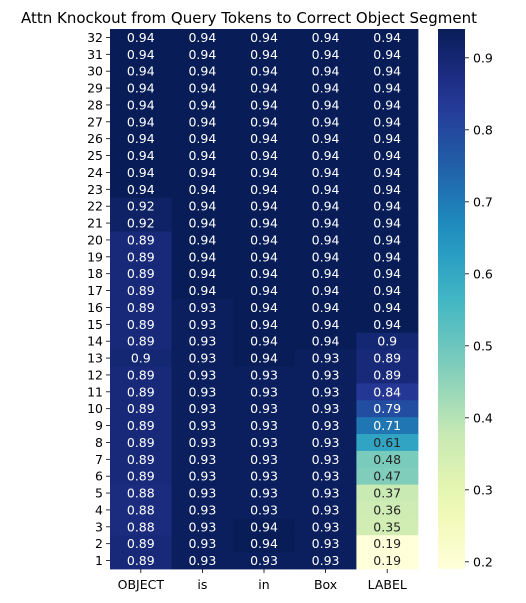 The width and height of the screenshot is (526, 603). What do you see at coordinates (99, 459) in the screenshot?
I see `y-tick-label: 7` at bounding box center [99, 459].